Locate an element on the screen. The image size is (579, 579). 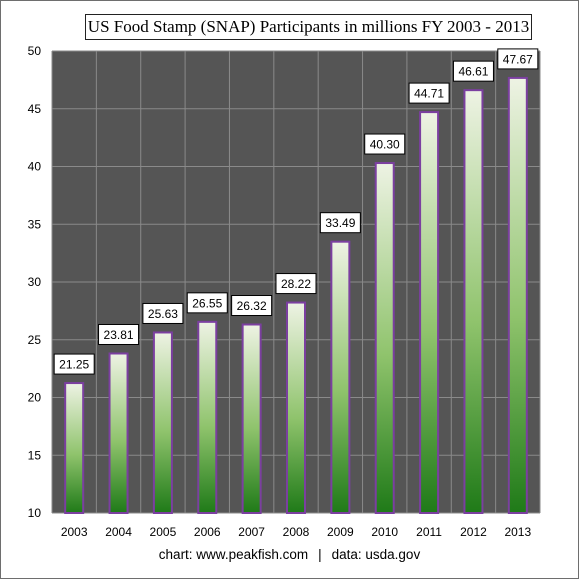
bar-2006 is located at coordinates (207, 417).